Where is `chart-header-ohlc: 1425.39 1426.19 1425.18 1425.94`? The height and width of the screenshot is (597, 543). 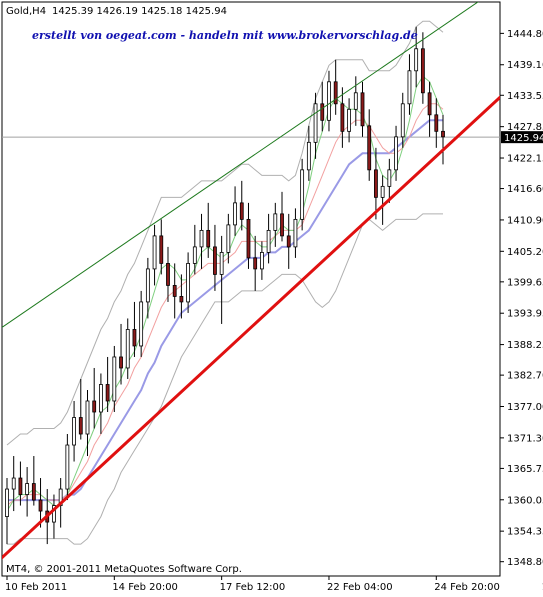 chart-header-ohlc: 1425.39 1426.19 1425.18 1425.94 is located at coordinates (139, 11).